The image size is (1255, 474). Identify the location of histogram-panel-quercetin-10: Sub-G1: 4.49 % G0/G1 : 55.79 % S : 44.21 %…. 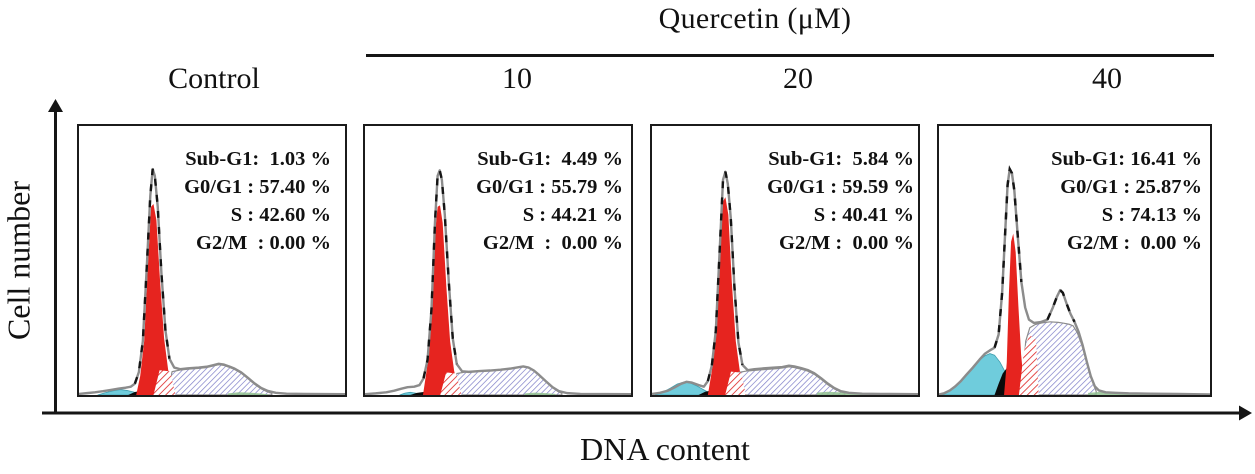
(498, 260).